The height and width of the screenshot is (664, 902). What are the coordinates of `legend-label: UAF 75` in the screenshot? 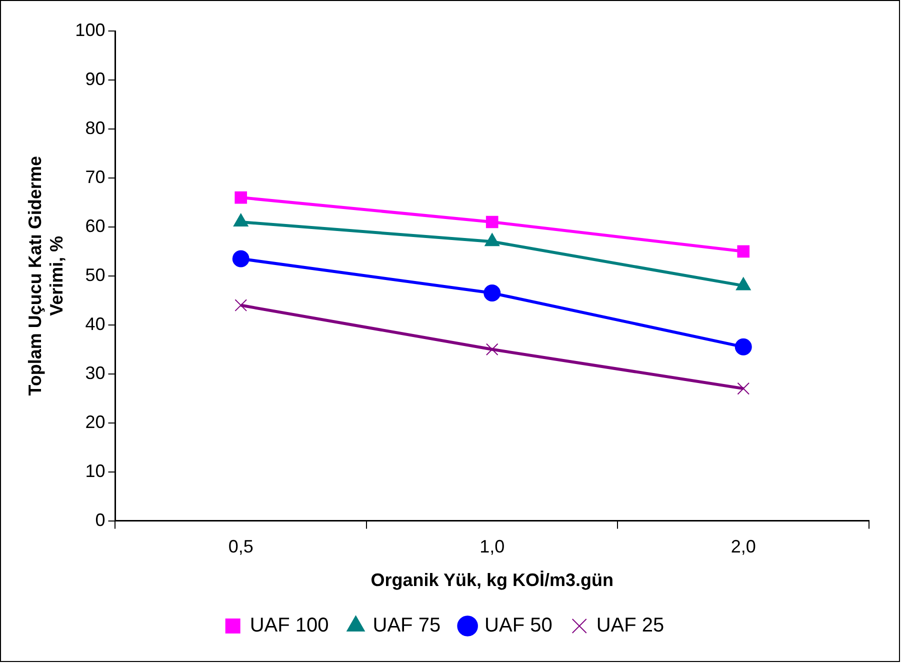 It's located at (406, 625).